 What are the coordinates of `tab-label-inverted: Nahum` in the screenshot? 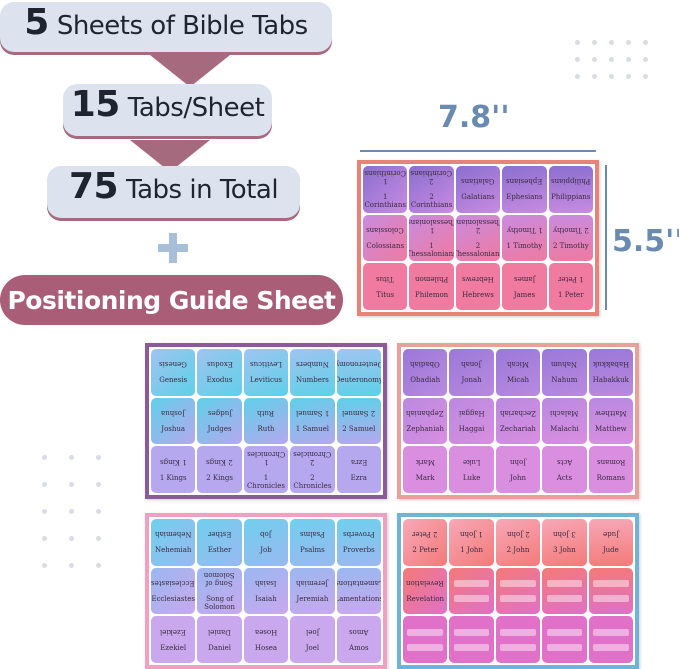 It's located at (564, 364).